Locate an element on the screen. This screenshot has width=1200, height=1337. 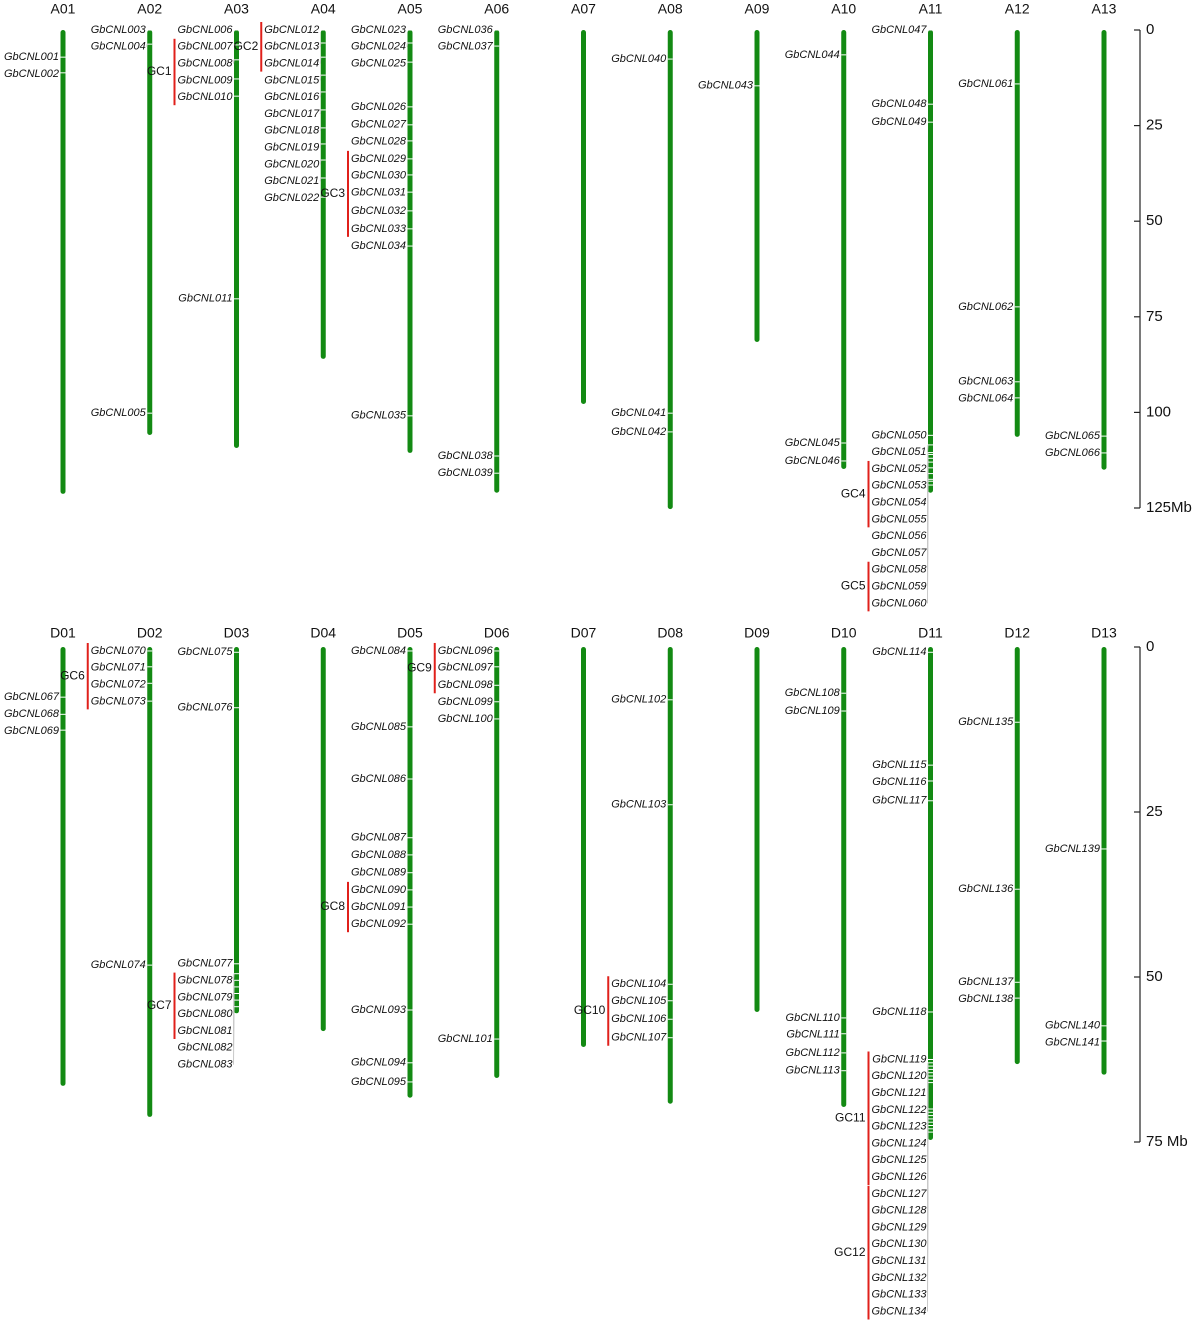
chromosome-name: A04 is located at coordinates (323, 9).